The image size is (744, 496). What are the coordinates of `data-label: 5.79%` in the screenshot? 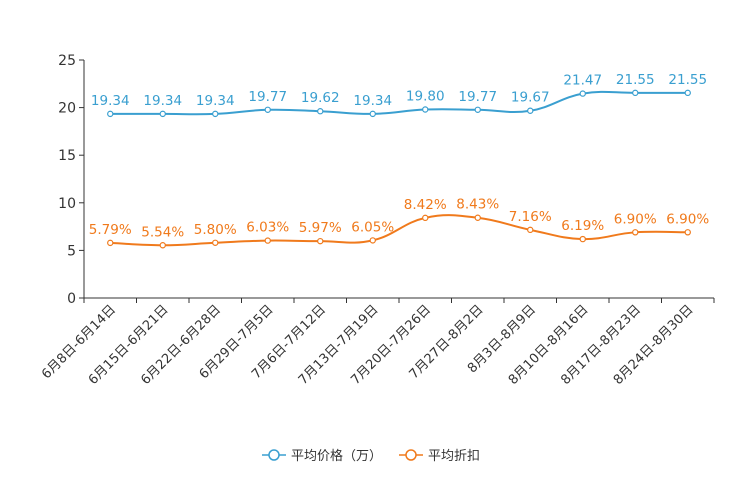 It's located at (110, 230).